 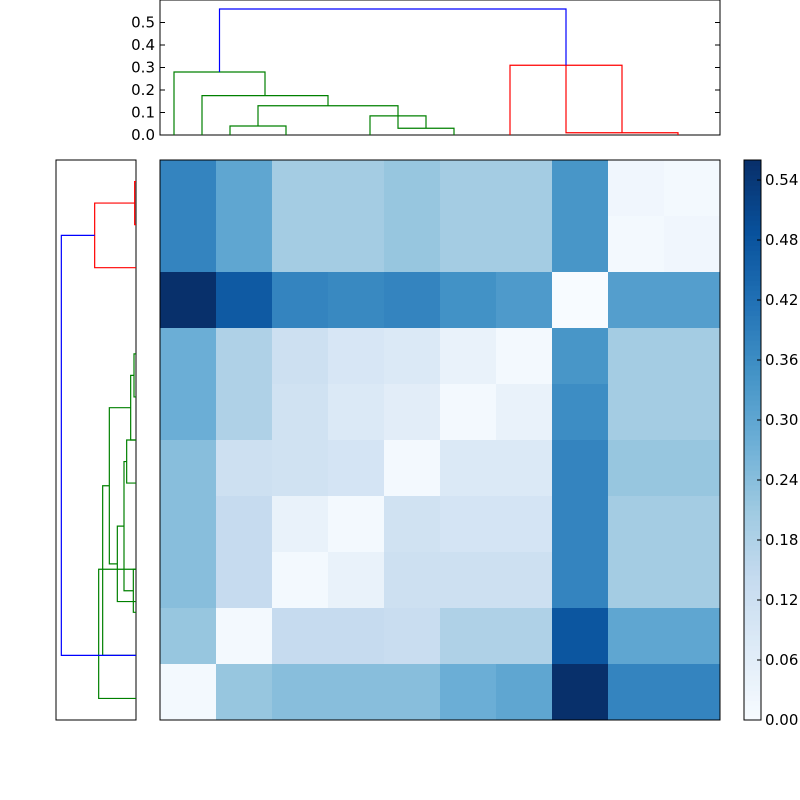 What do you see at coordinates (781, 300) in the screenshot?
I see `colorbar-tick-label: 0.42` at bounding box center [781, 300].